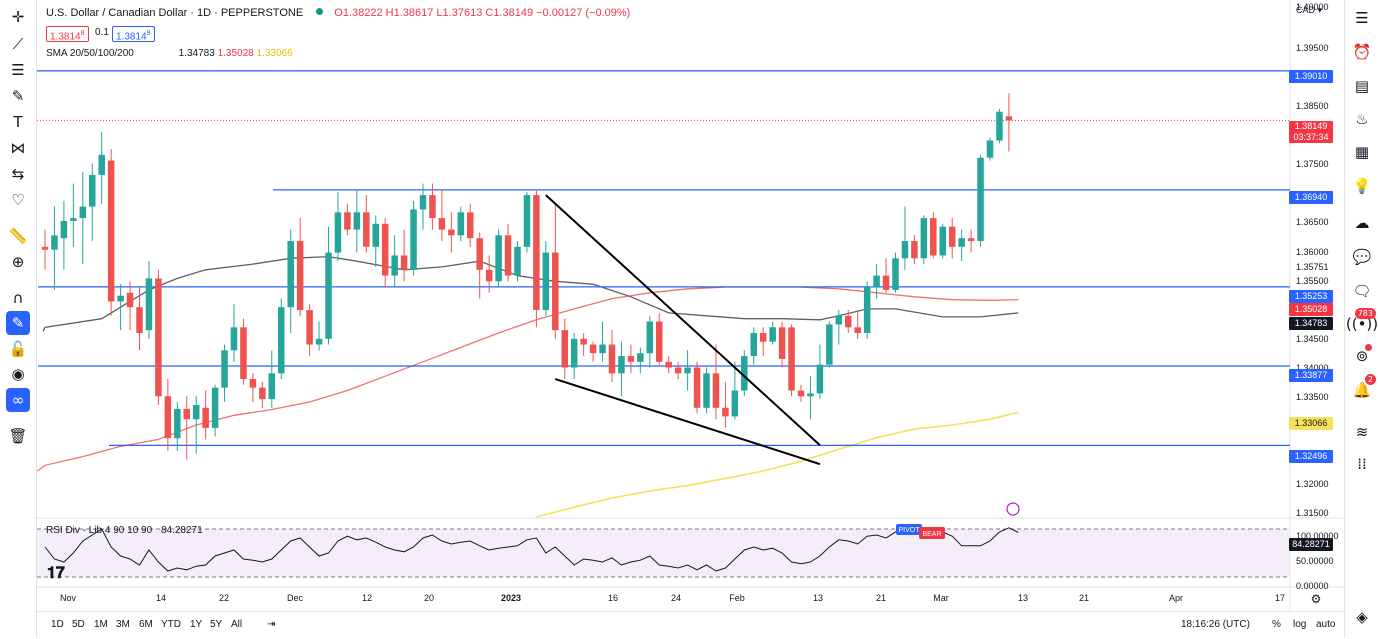 This screenshot has height=639, width=1378. What do you see at coordinates (1365, 313) in the screenshot?
I see `streams-badge: 783` at bounding box center [1365, 313].